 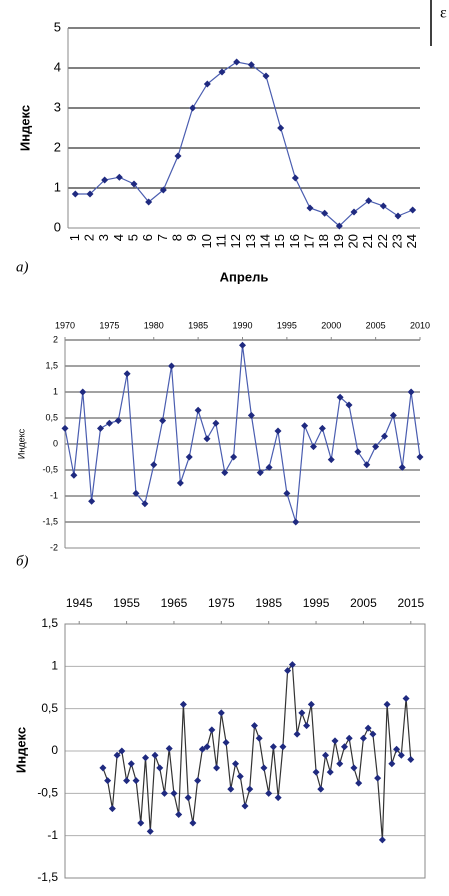 What do you see at coordinates (57, 66) in the screenshot?
I see `y-tick-label: 4` at bounding box center [57, 66].